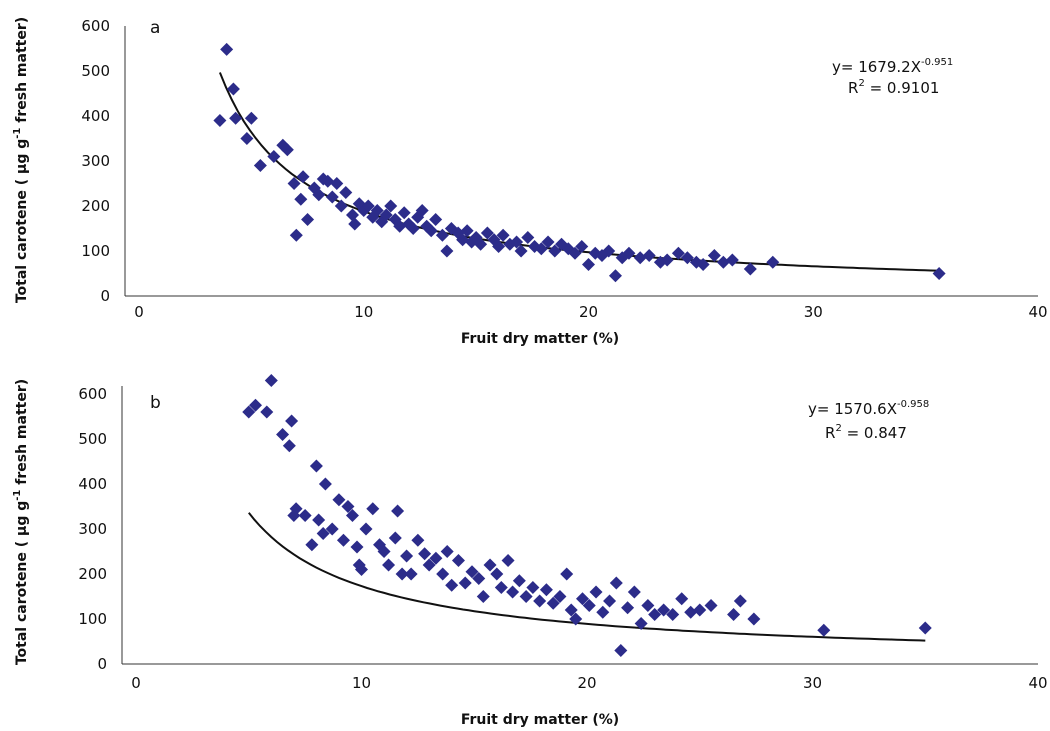 This screenshot has height=731, width=1050. What do you see at coordinates (902, 88) in the screenshot?
I see `panel-a-r-squared-value: = 0.9101` at bounding box center [902, 88].